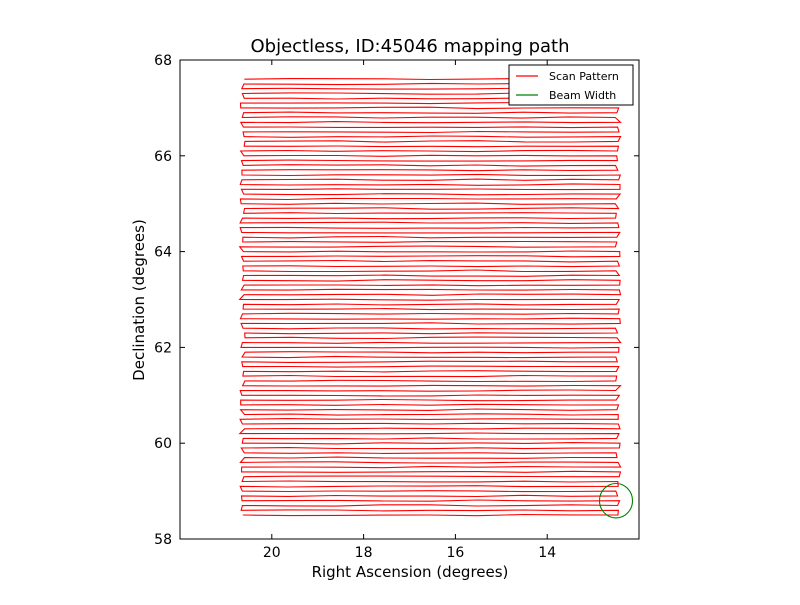 Image resolution: width=800 pixels, height=605 pixels. Describe the element at coordinates (163, 61) in the screenshot. I see `y-tick-label: 68` at that location.